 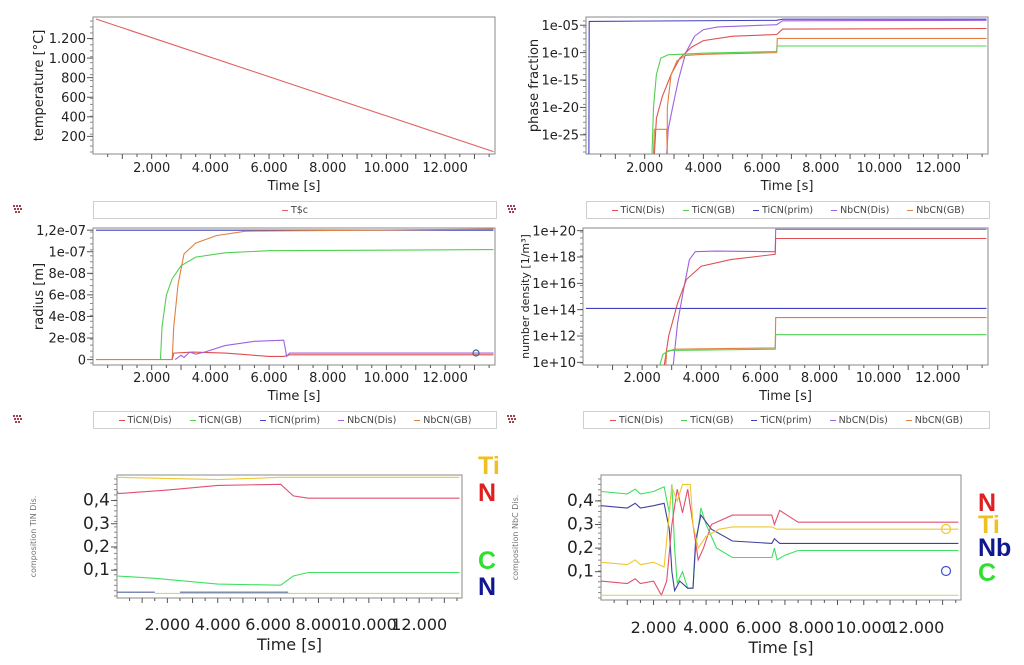 What do you see at coordinates (560, 53) in the screenshot?
I see `y-tick-label: 1e-10` at bounding box center [560, 53].